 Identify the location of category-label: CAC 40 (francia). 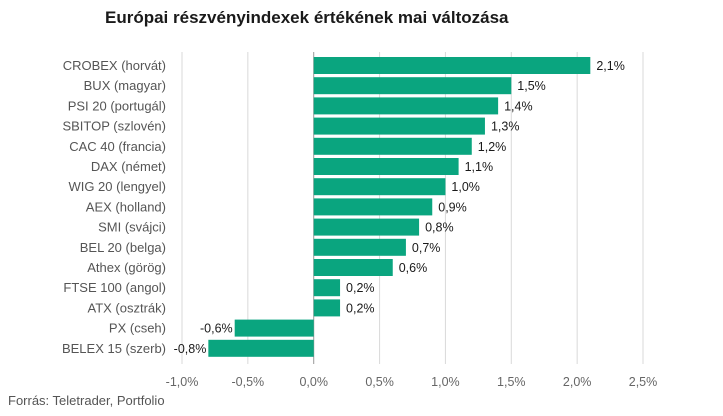
(117, 146).